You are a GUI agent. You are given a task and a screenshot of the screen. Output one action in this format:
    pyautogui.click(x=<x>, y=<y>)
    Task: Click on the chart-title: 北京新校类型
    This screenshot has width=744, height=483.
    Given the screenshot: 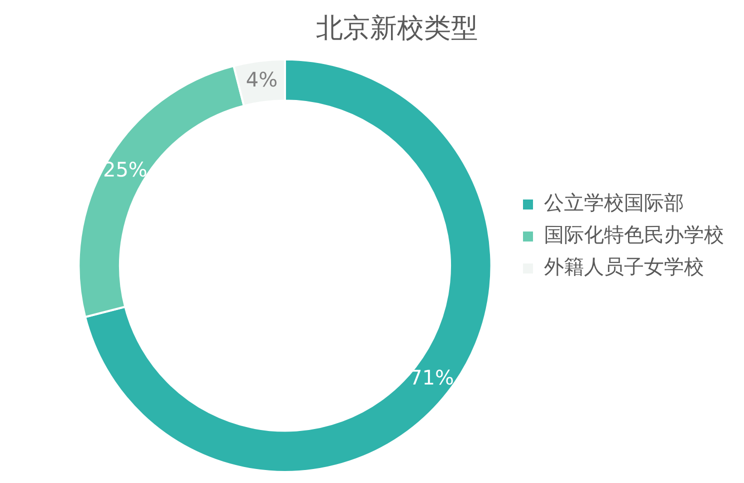 What is the action you would take?
    pyautogui.click(x=397, y=28)
    